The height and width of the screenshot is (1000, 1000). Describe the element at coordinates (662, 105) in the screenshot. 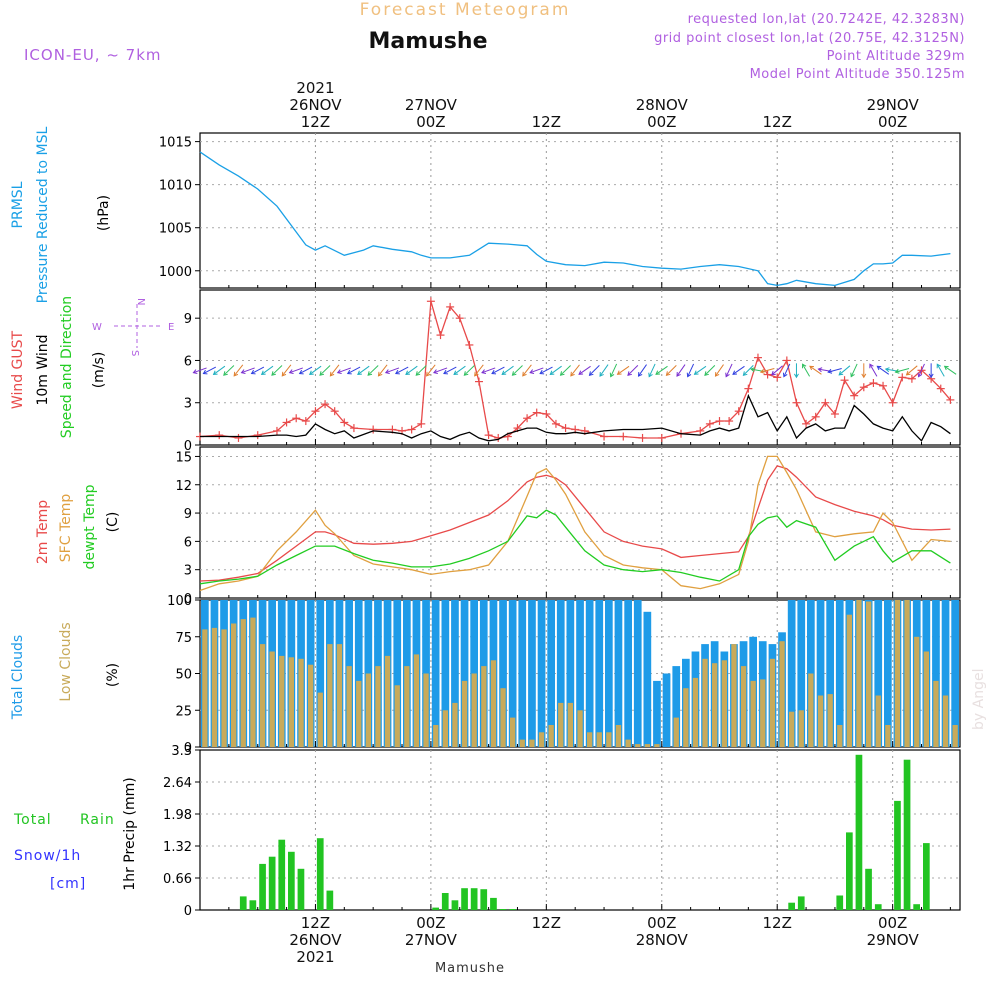

I see `top-time-label: 28NOV` at that location.